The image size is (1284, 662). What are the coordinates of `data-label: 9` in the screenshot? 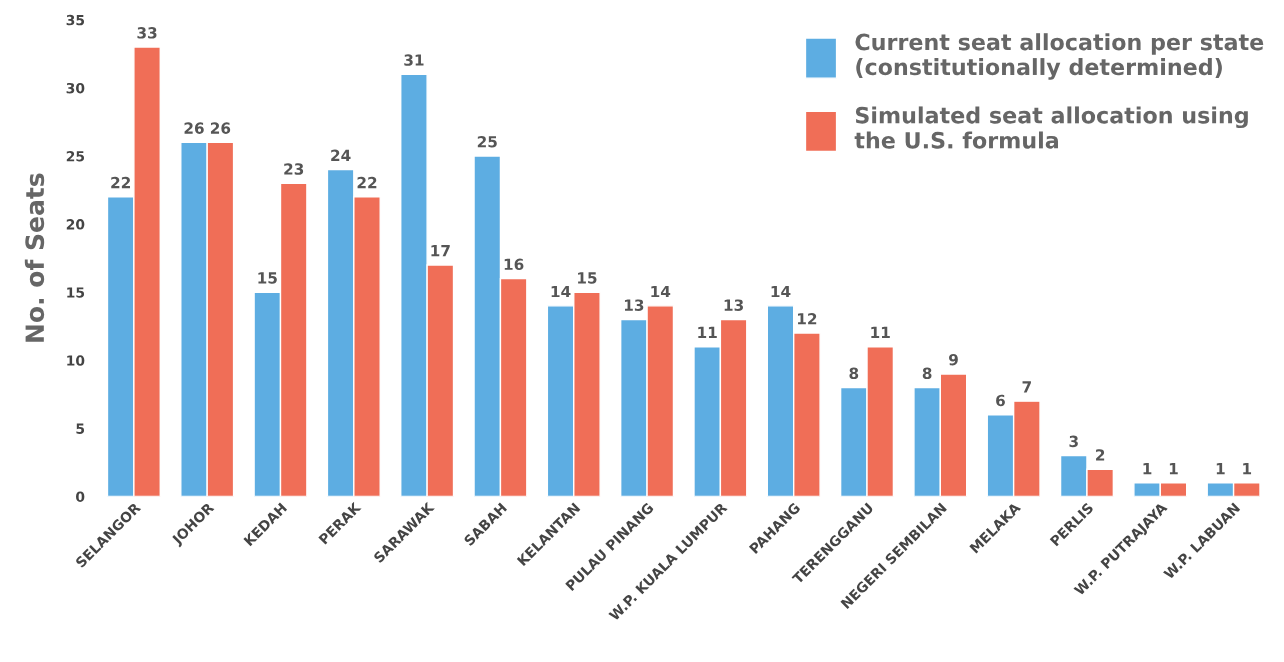 It's located at (953, 359).